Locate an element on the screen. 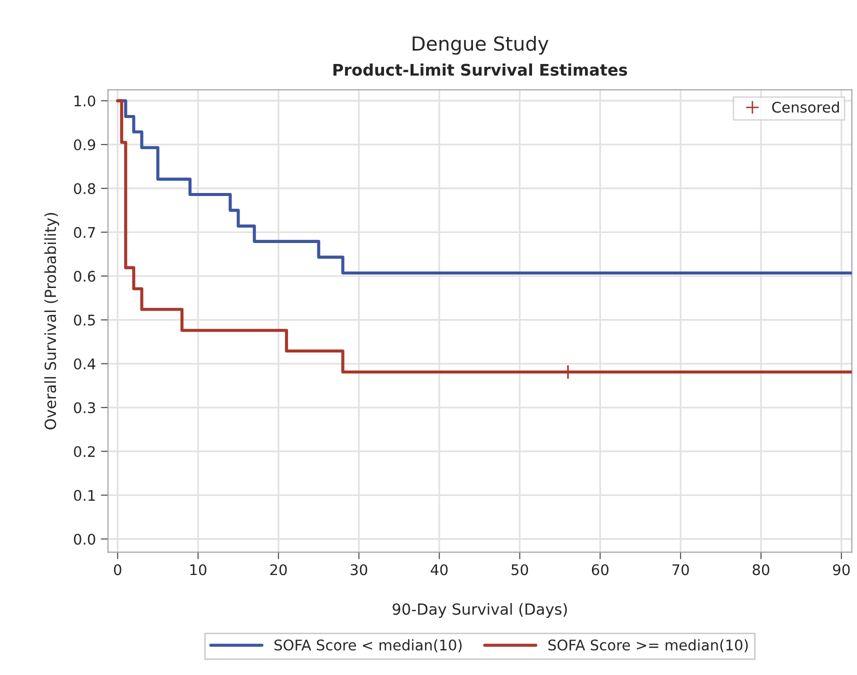 Image resolution: width=857 pixels, height=675 pixels. x-tick-label: 60 is located at coordinates (600, 570).